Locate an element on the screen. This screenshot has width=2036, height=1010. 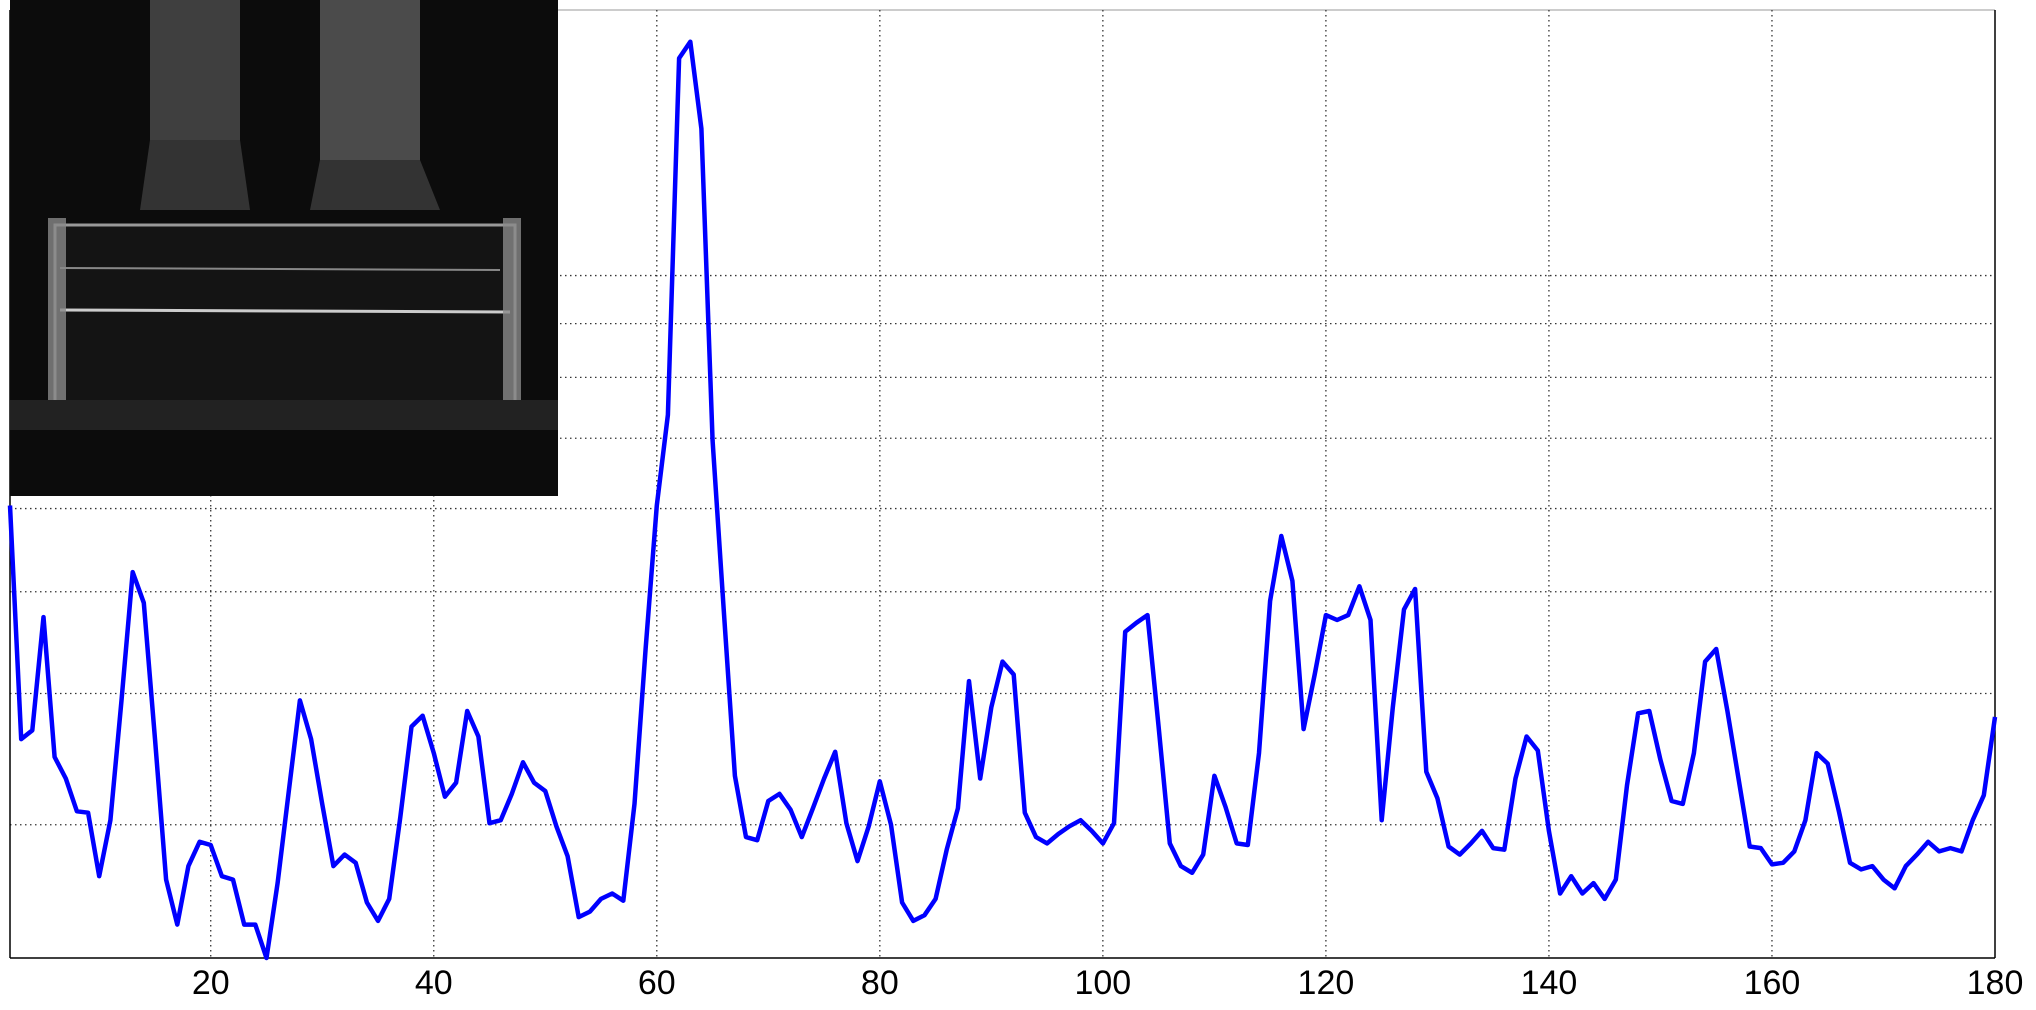
x-tick-label: 40 is located at coordinates (434, 983).